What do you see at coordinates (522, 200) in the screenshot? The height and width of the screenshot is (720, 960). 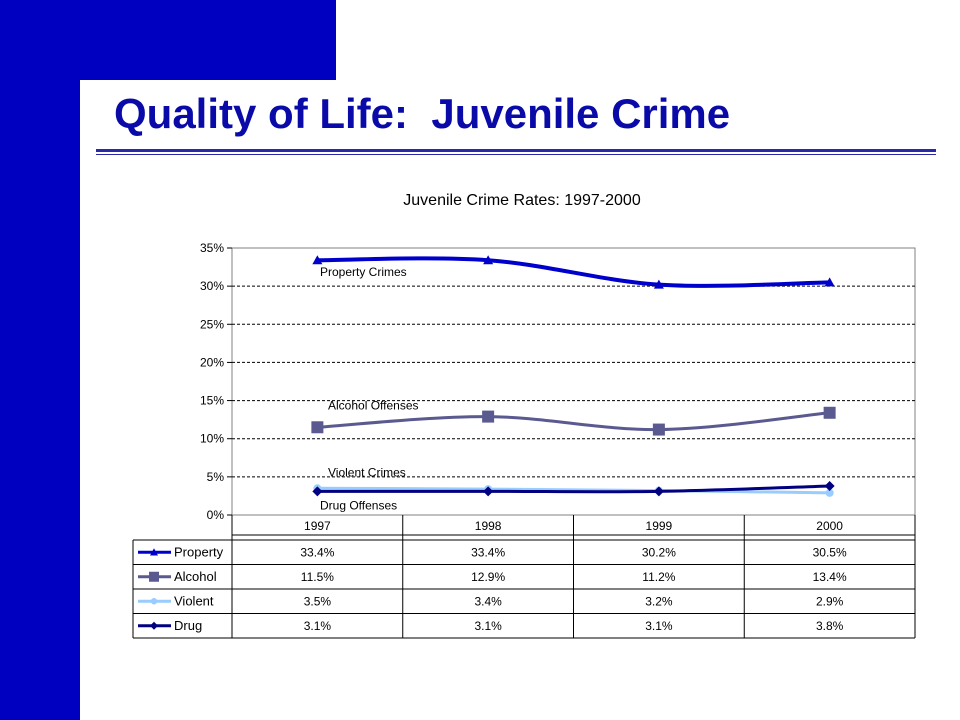 I see `chart-title: Juvenile Crime Rates: 1997-2000` at bounding box center [522, 200].